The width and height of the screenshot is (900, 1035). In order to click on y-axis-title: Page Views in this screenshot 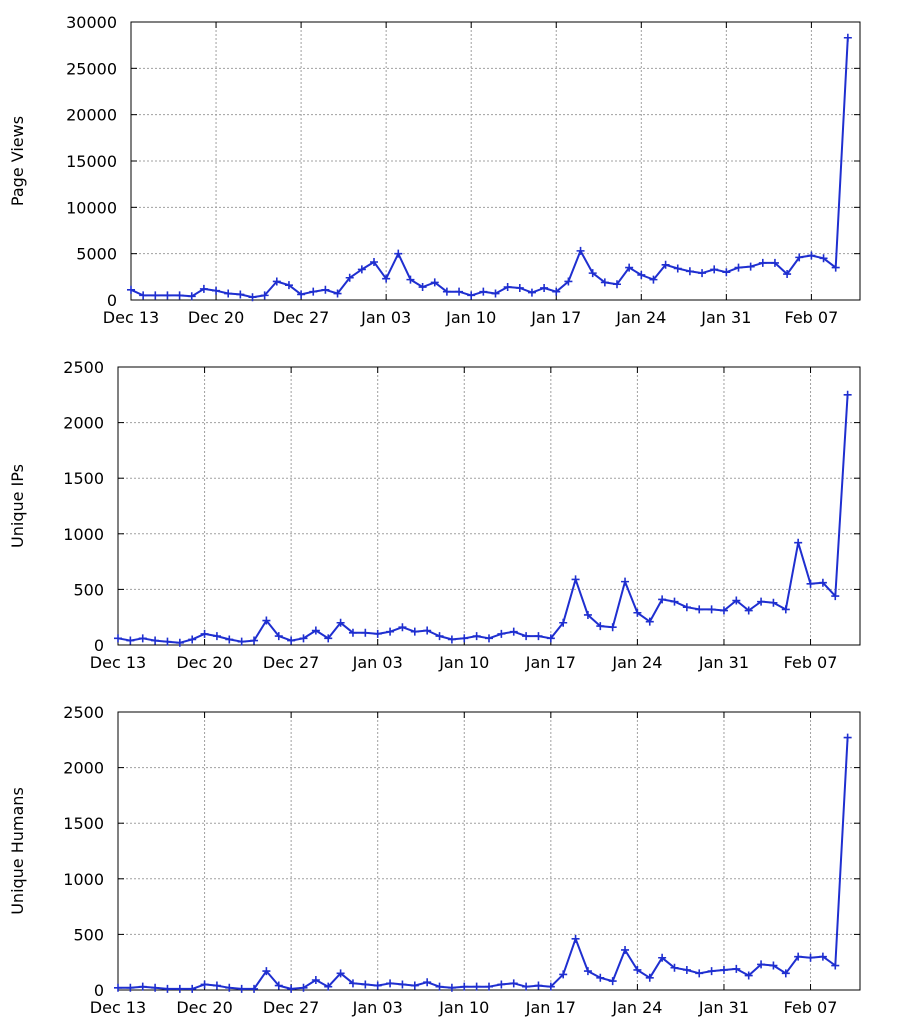, I will do `click(17, 161)`.